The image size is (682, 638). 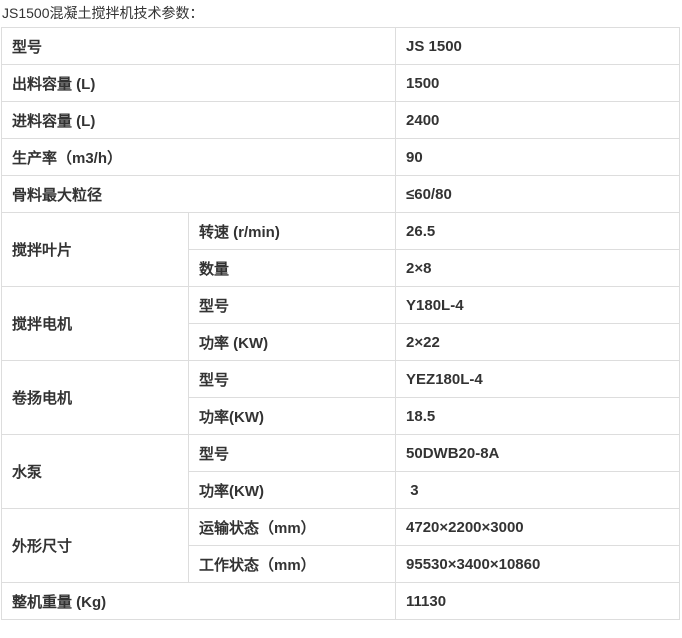 What do you see at coordinates (538, 453) in the screenshot?
I see `spec-value-cell: 50DWB20-8A` at bounding box center [538, 453].